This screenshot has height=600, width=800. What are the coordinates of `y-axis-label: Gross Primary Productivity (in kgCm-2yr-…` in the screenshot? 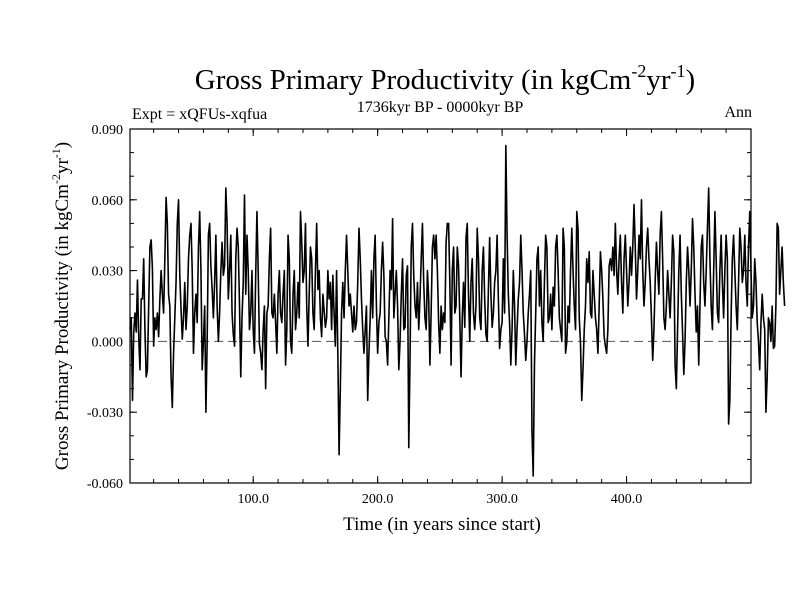 It's located at (61, 306).